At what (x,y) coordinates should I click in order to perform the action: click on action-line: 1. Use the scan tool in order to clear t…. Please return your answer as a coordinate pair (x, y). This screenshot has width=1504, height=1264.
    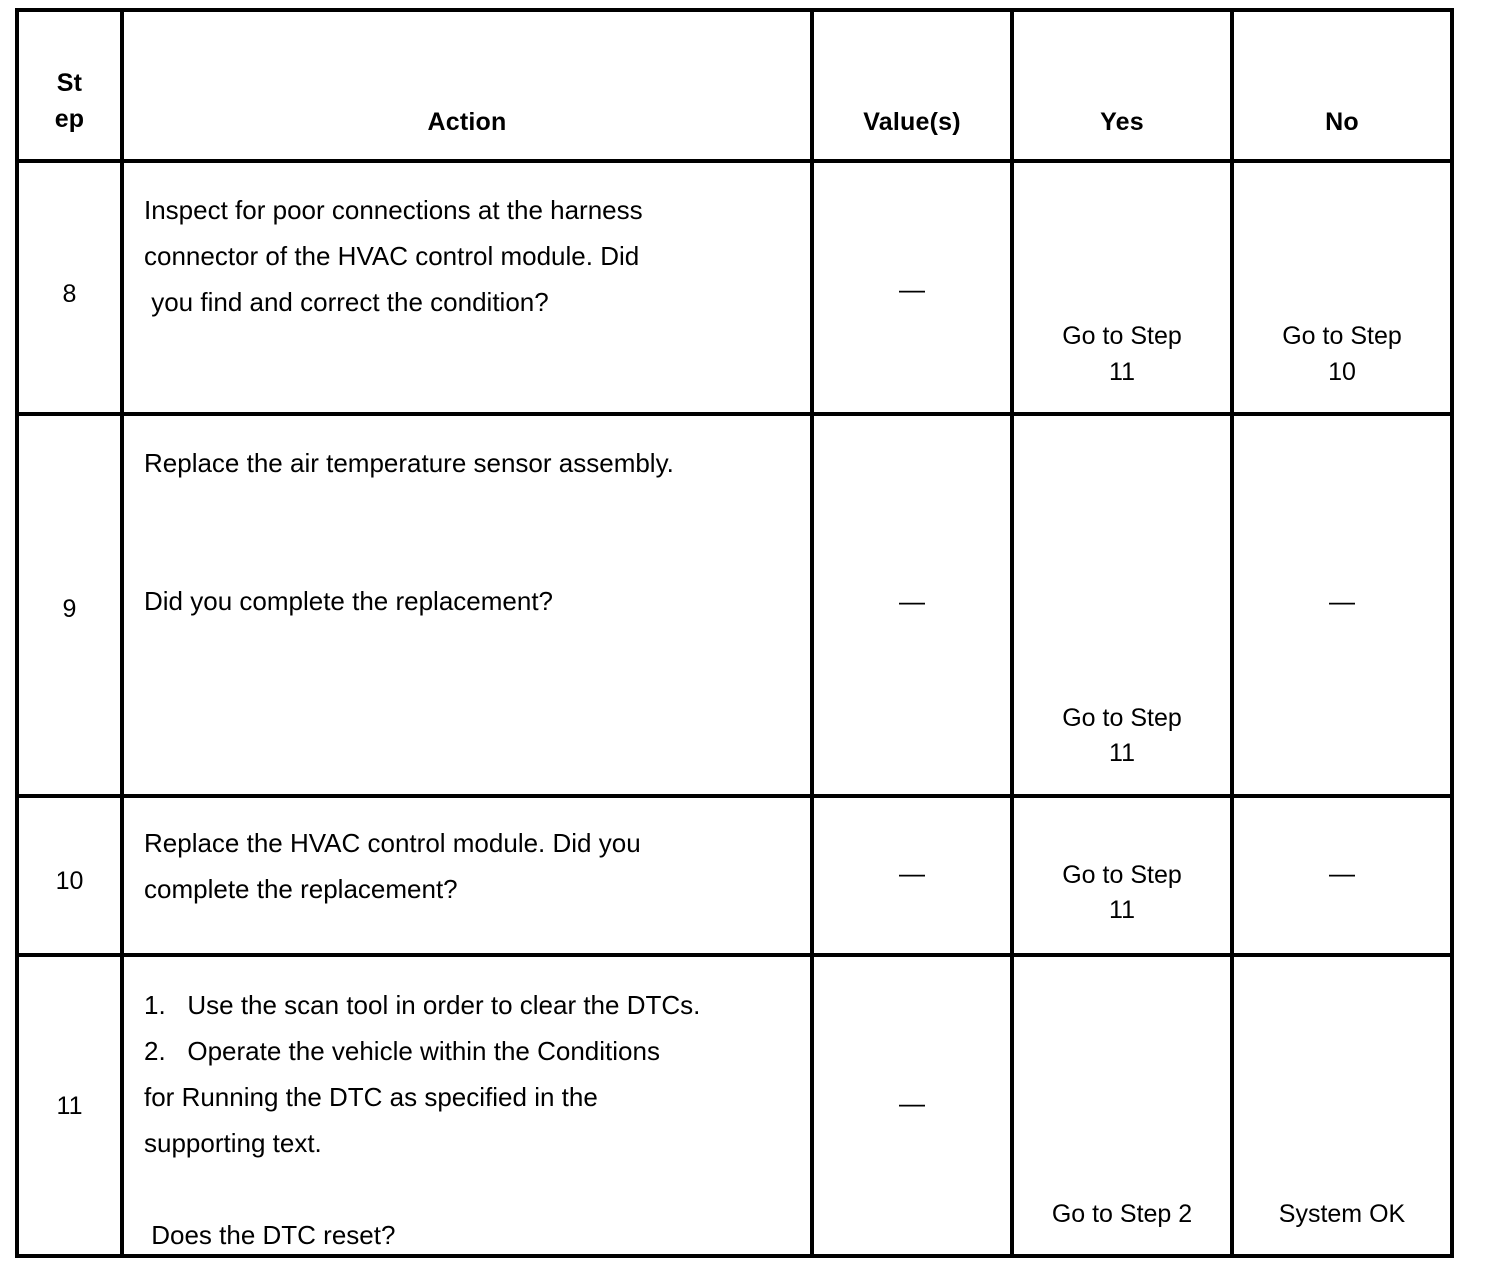
    Looking at the image, I should click on (422, 1004).